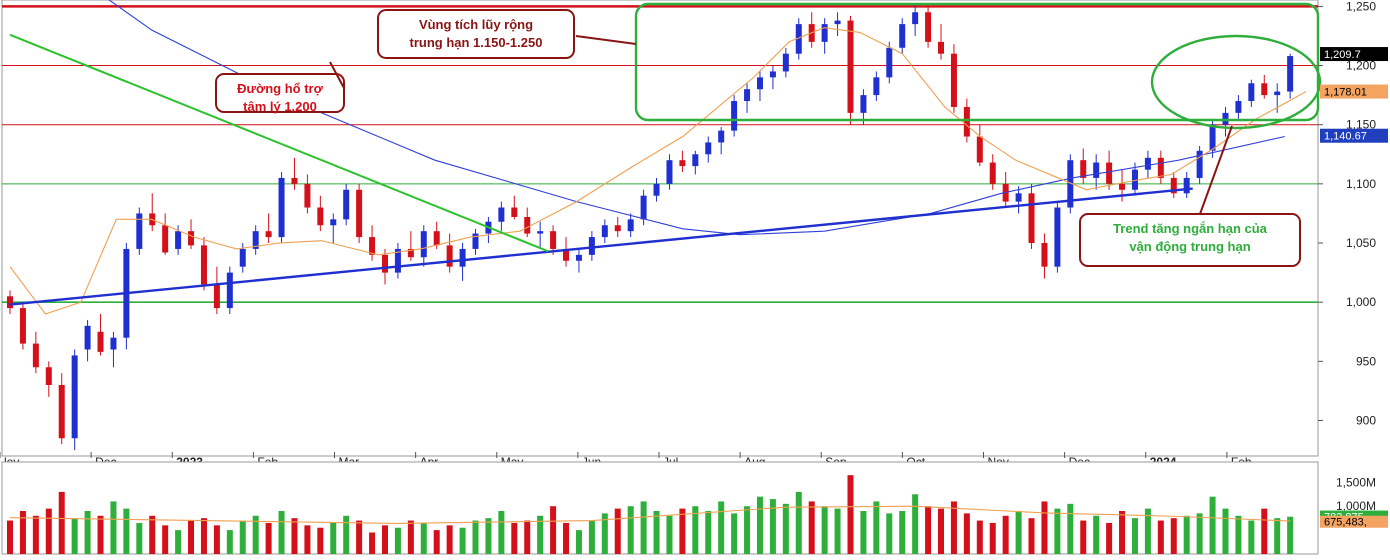  Describe the element at coordinates (1361, 302) in the screenshot. I see `price-tick-label: 1,000` at that location.